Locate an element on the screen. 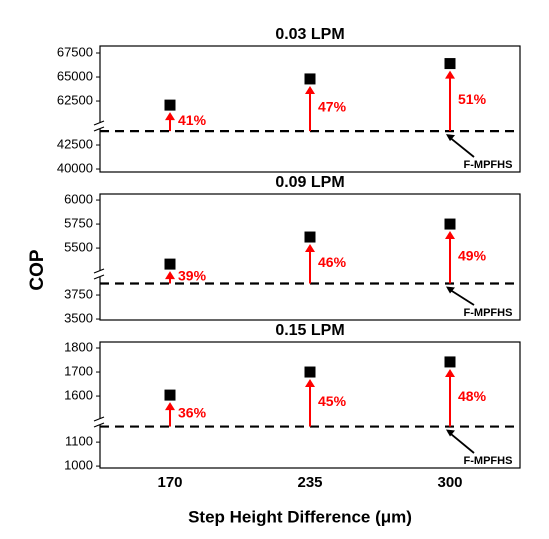 The height and width of the screenshot is (539, 549). y-tick-label: 6000 is located at coordinates (78, 198).